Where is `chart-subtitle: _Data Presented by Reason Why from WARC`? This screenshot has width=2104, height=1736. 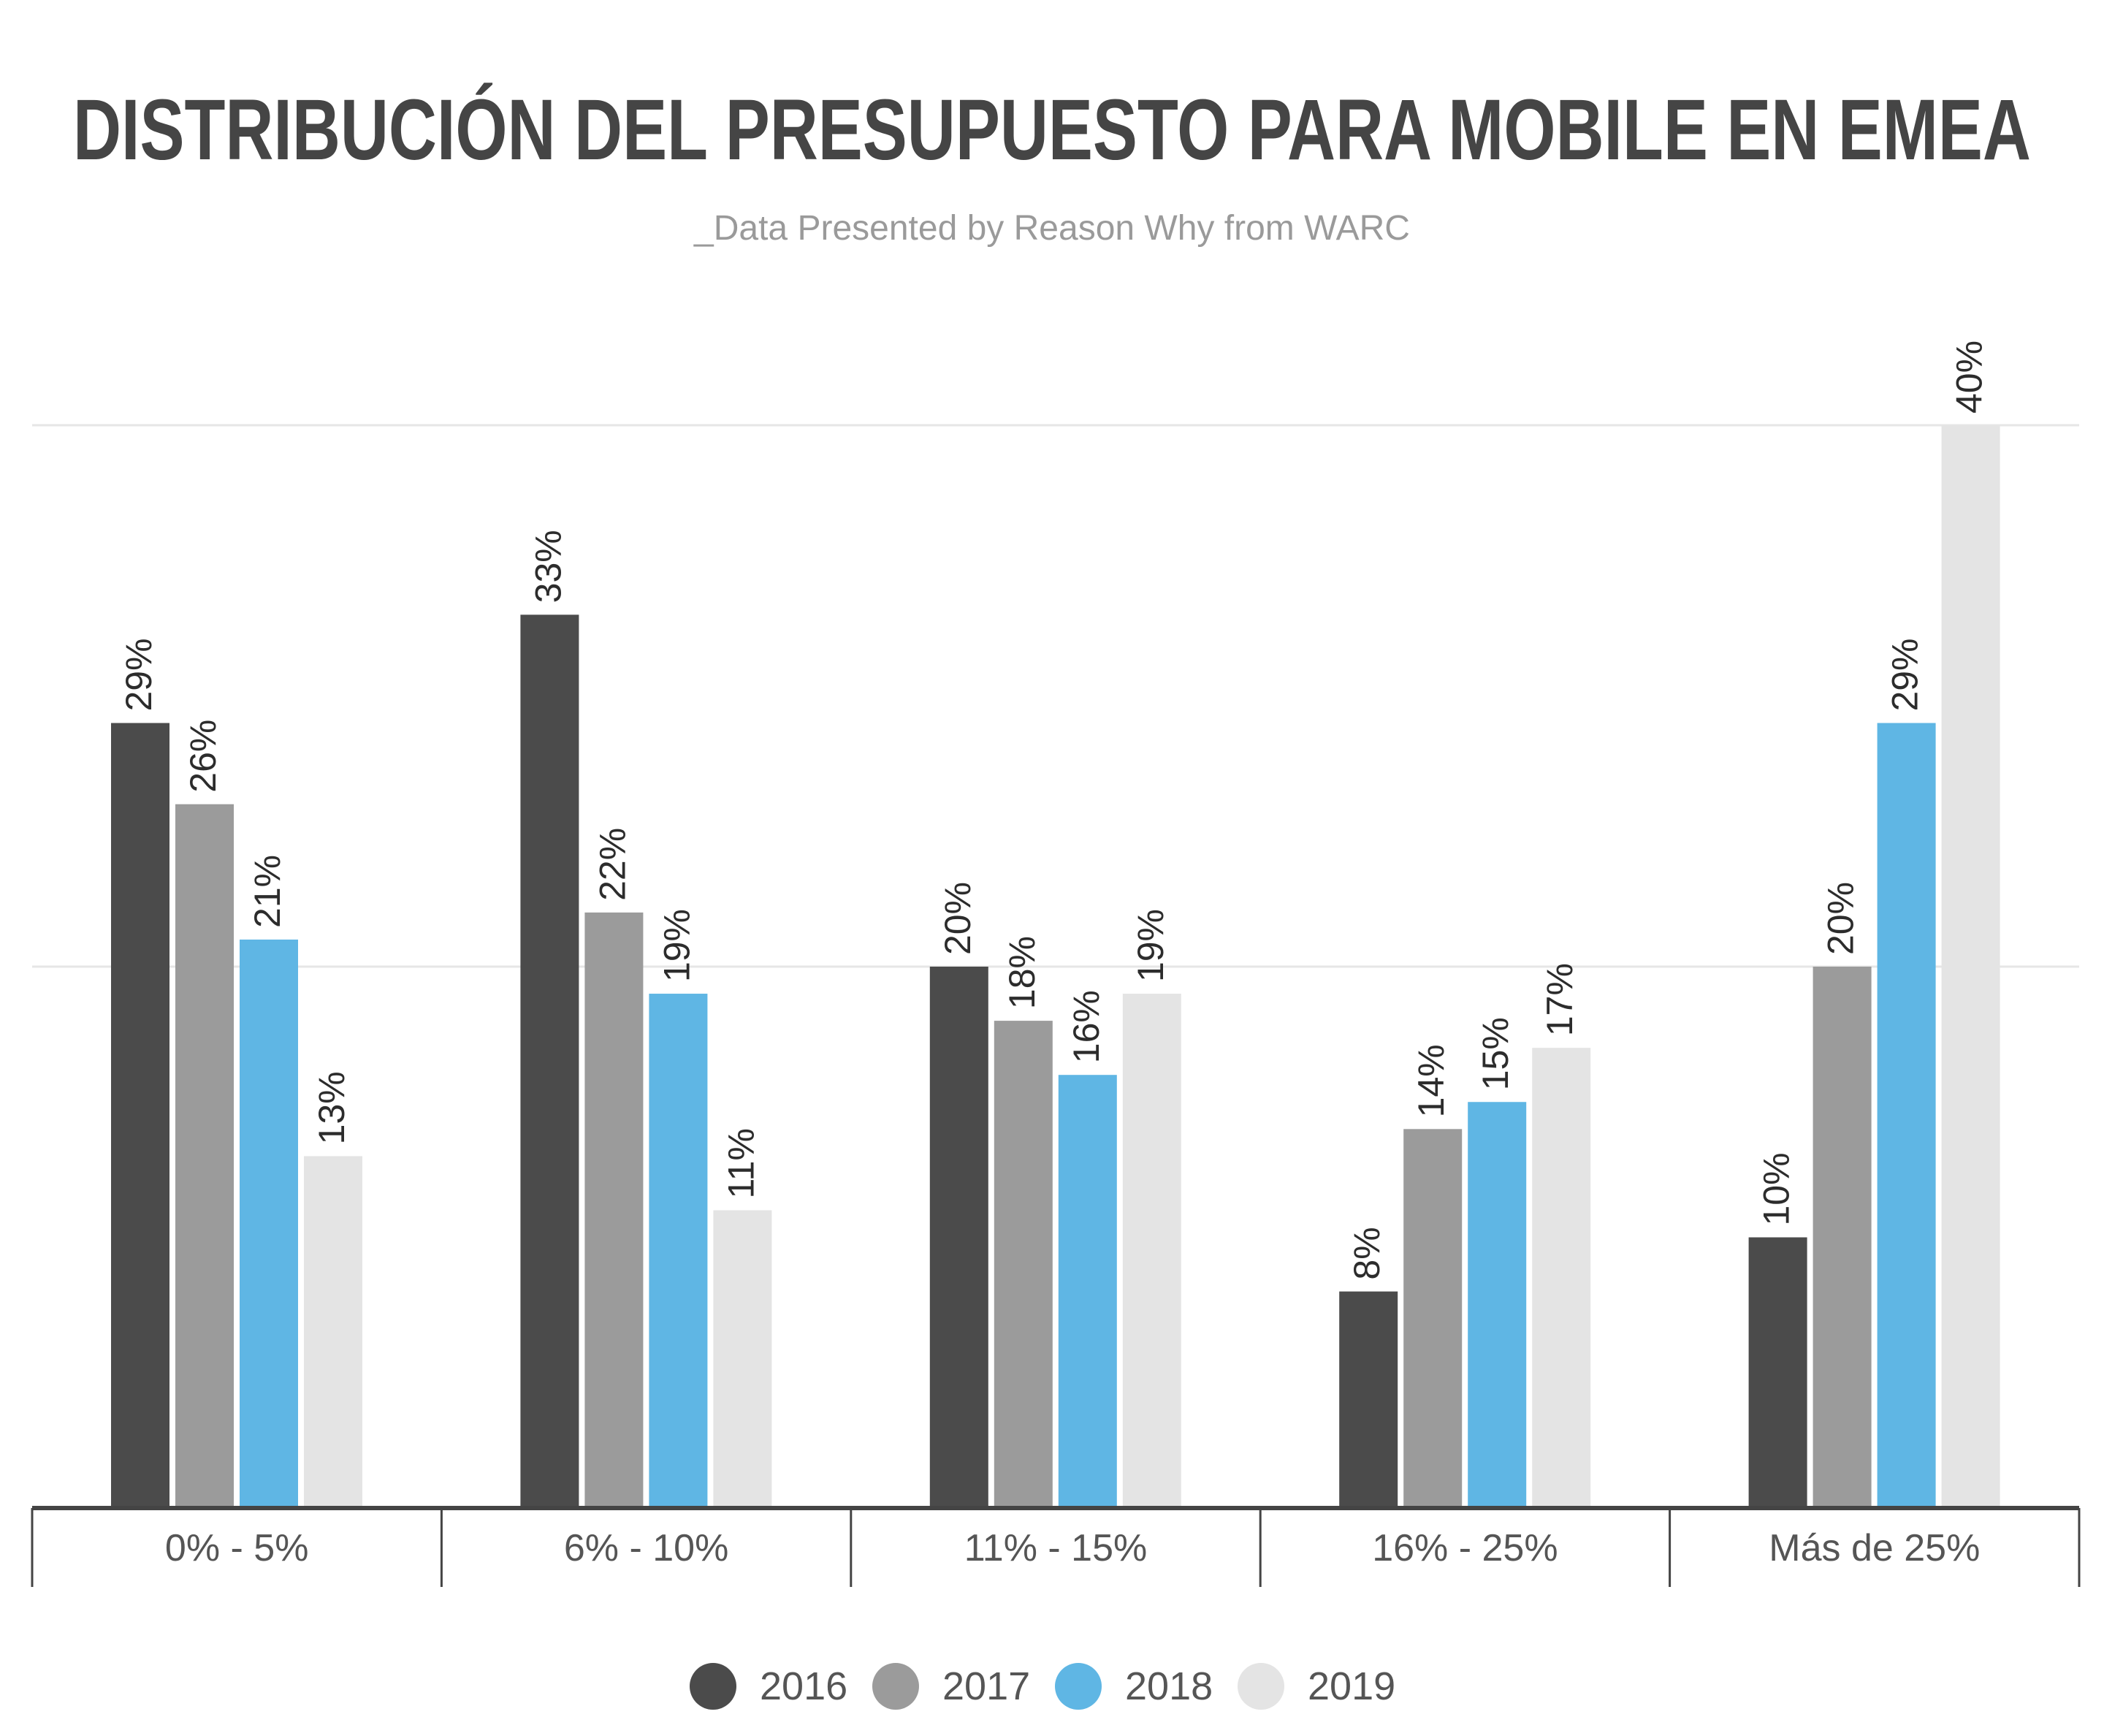 chart-subtitle: _Data Presented by Reason Why from WARC is located at coordinates (1051, 228).